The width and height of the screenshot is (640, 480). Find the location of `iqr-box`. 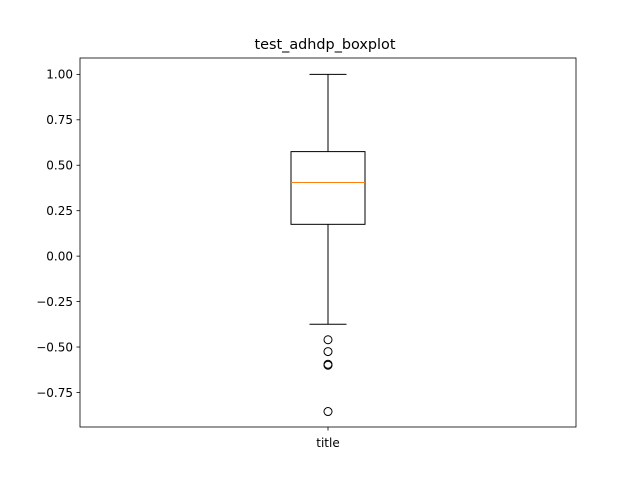

iqr-box is located at coordinates (328, 188).